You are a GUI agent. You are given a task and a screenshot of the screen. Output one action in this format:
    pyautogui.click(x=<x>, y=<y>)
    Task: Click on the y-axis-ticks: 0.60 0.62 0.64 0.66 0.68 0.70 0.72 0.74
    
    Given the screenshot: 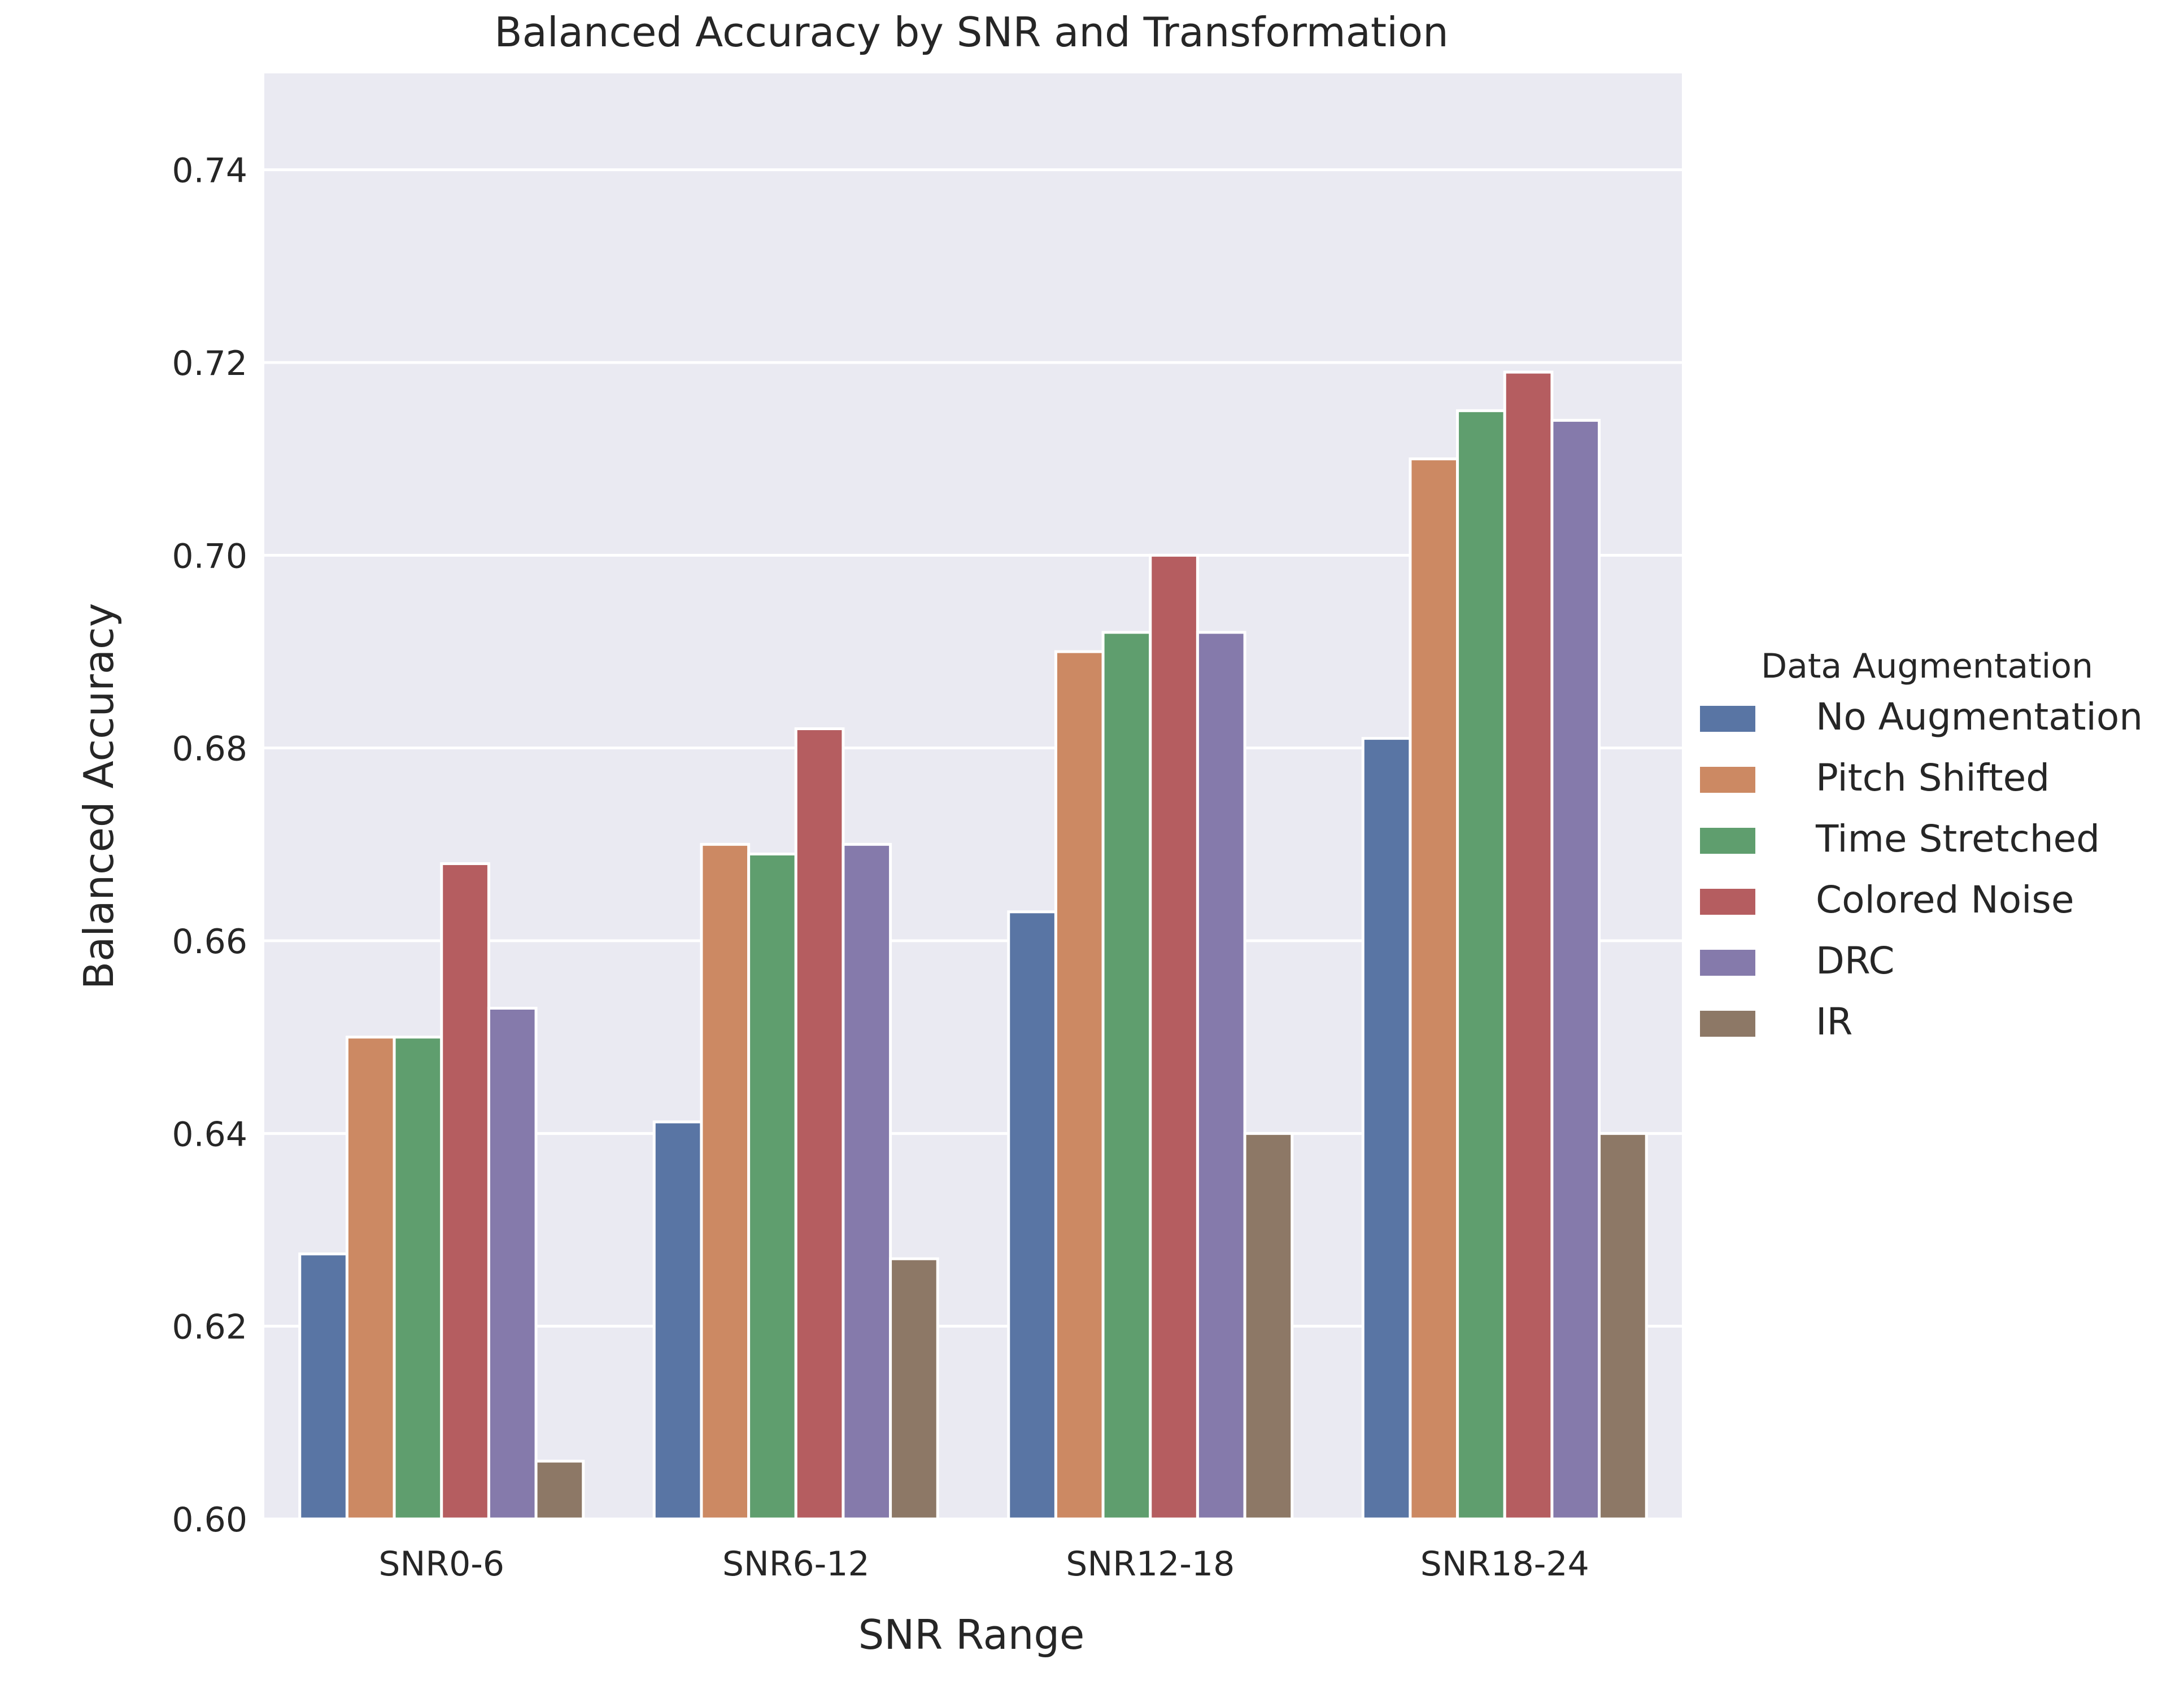 What is the action you would take?
    pyautogui.click(x=209, y=845)
    